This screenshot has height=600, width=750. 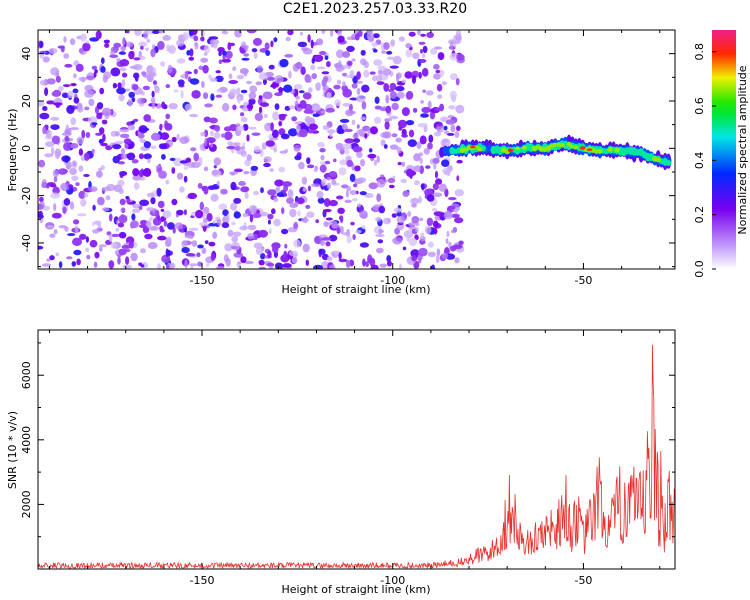 I want to click on x-tick-label: -50, so click(x=583, y=280).